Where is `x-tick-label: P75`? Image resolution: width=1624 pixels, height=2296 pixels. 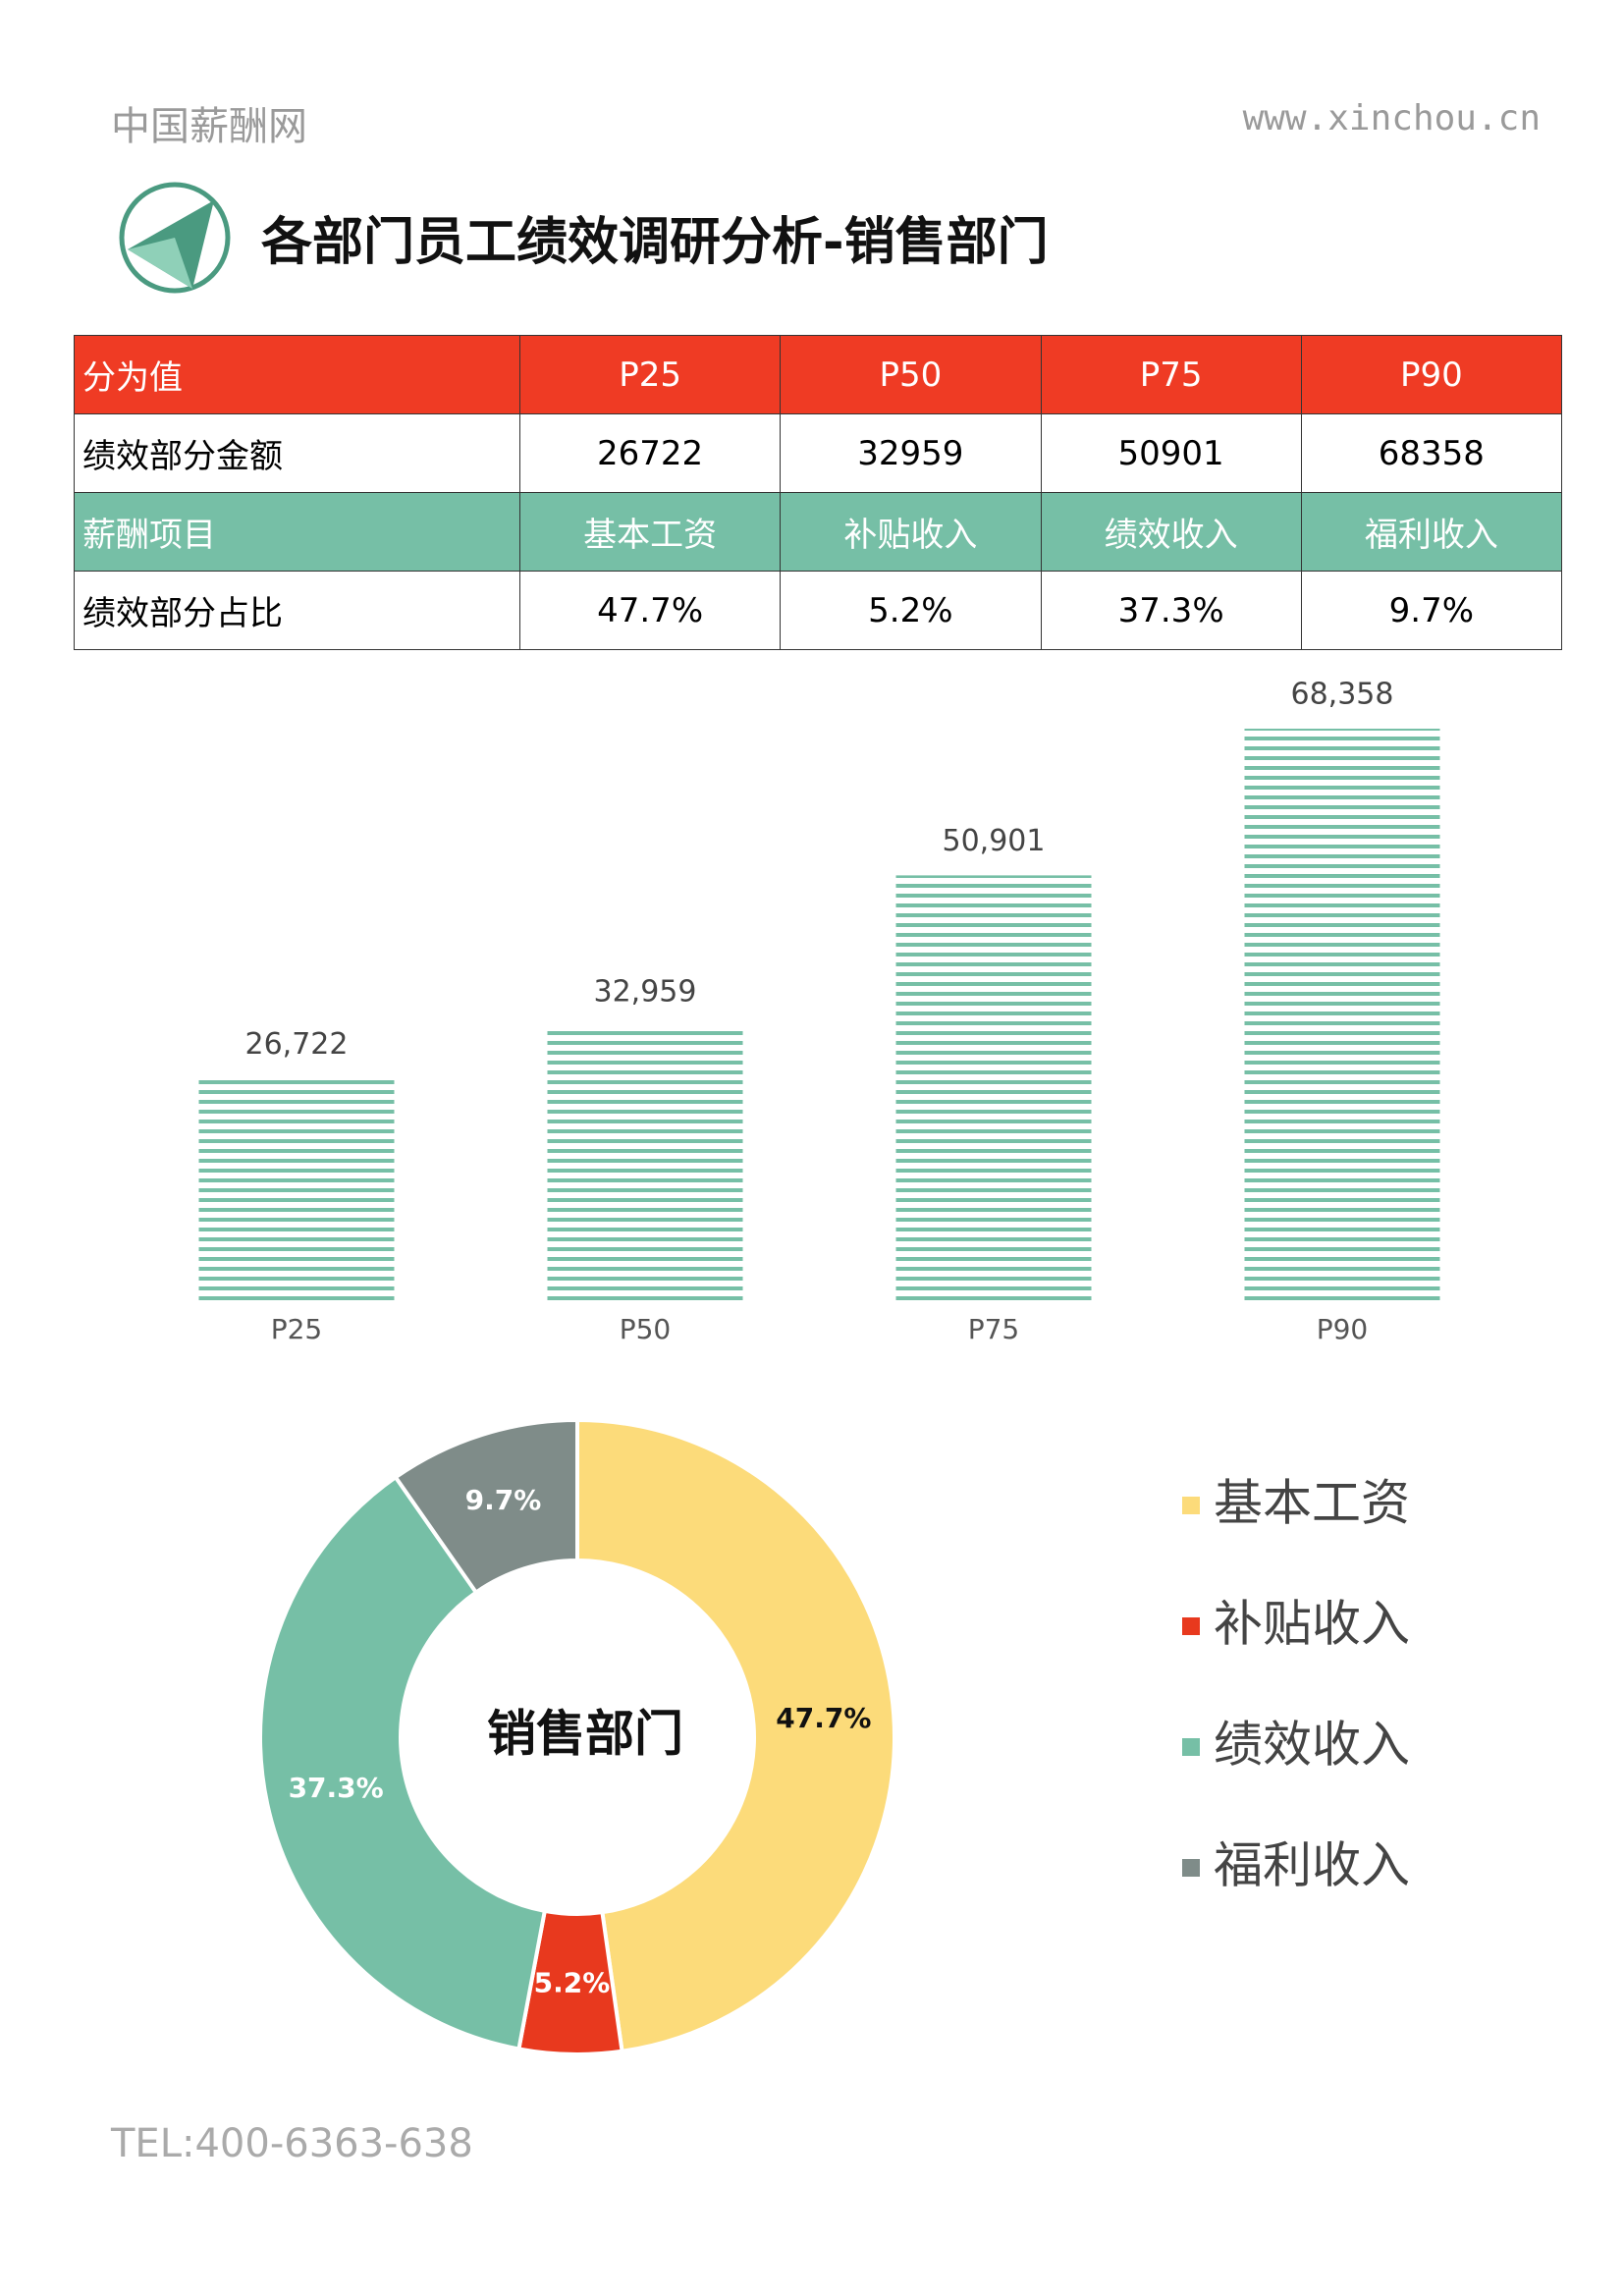 x-tick-label: P75 is located at coordinates (994, 1329).